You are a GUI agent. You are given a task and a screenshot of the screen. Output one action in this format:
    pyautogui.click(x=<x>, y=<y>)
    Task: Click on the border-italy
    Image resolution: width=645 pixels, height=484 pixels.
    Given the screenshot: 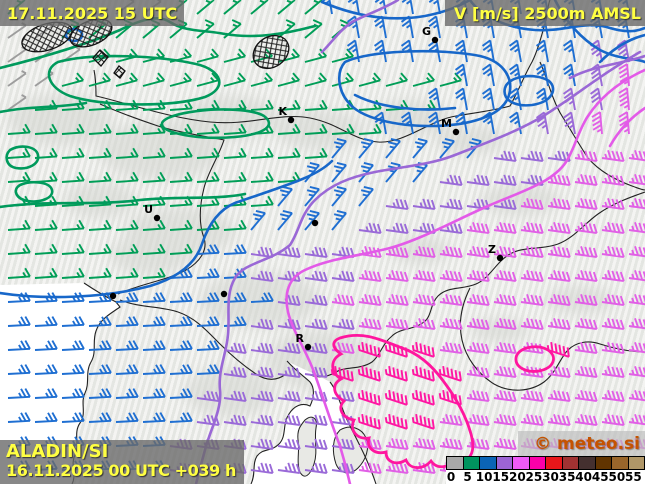 What is the action you would take?
    pyautogui.click(x=162, y=199)
    